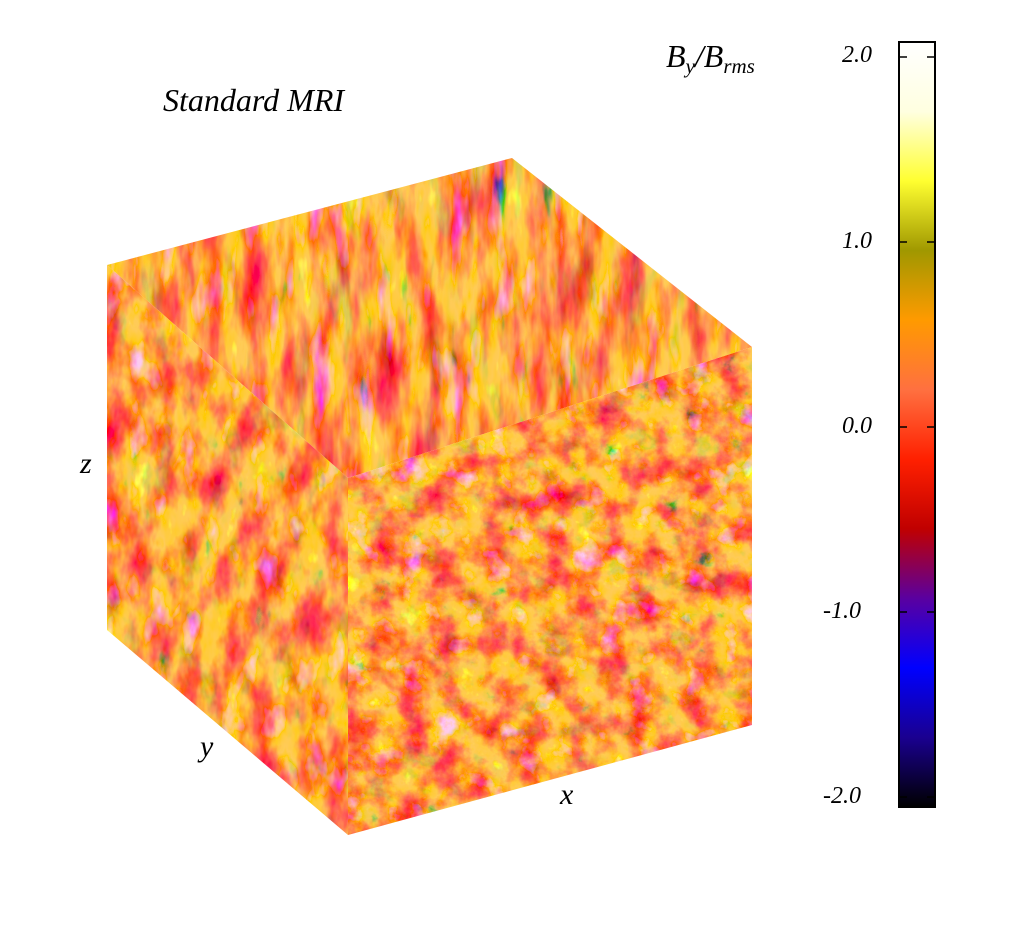  I want to click on quantity-sep: /, so click(699, 56).